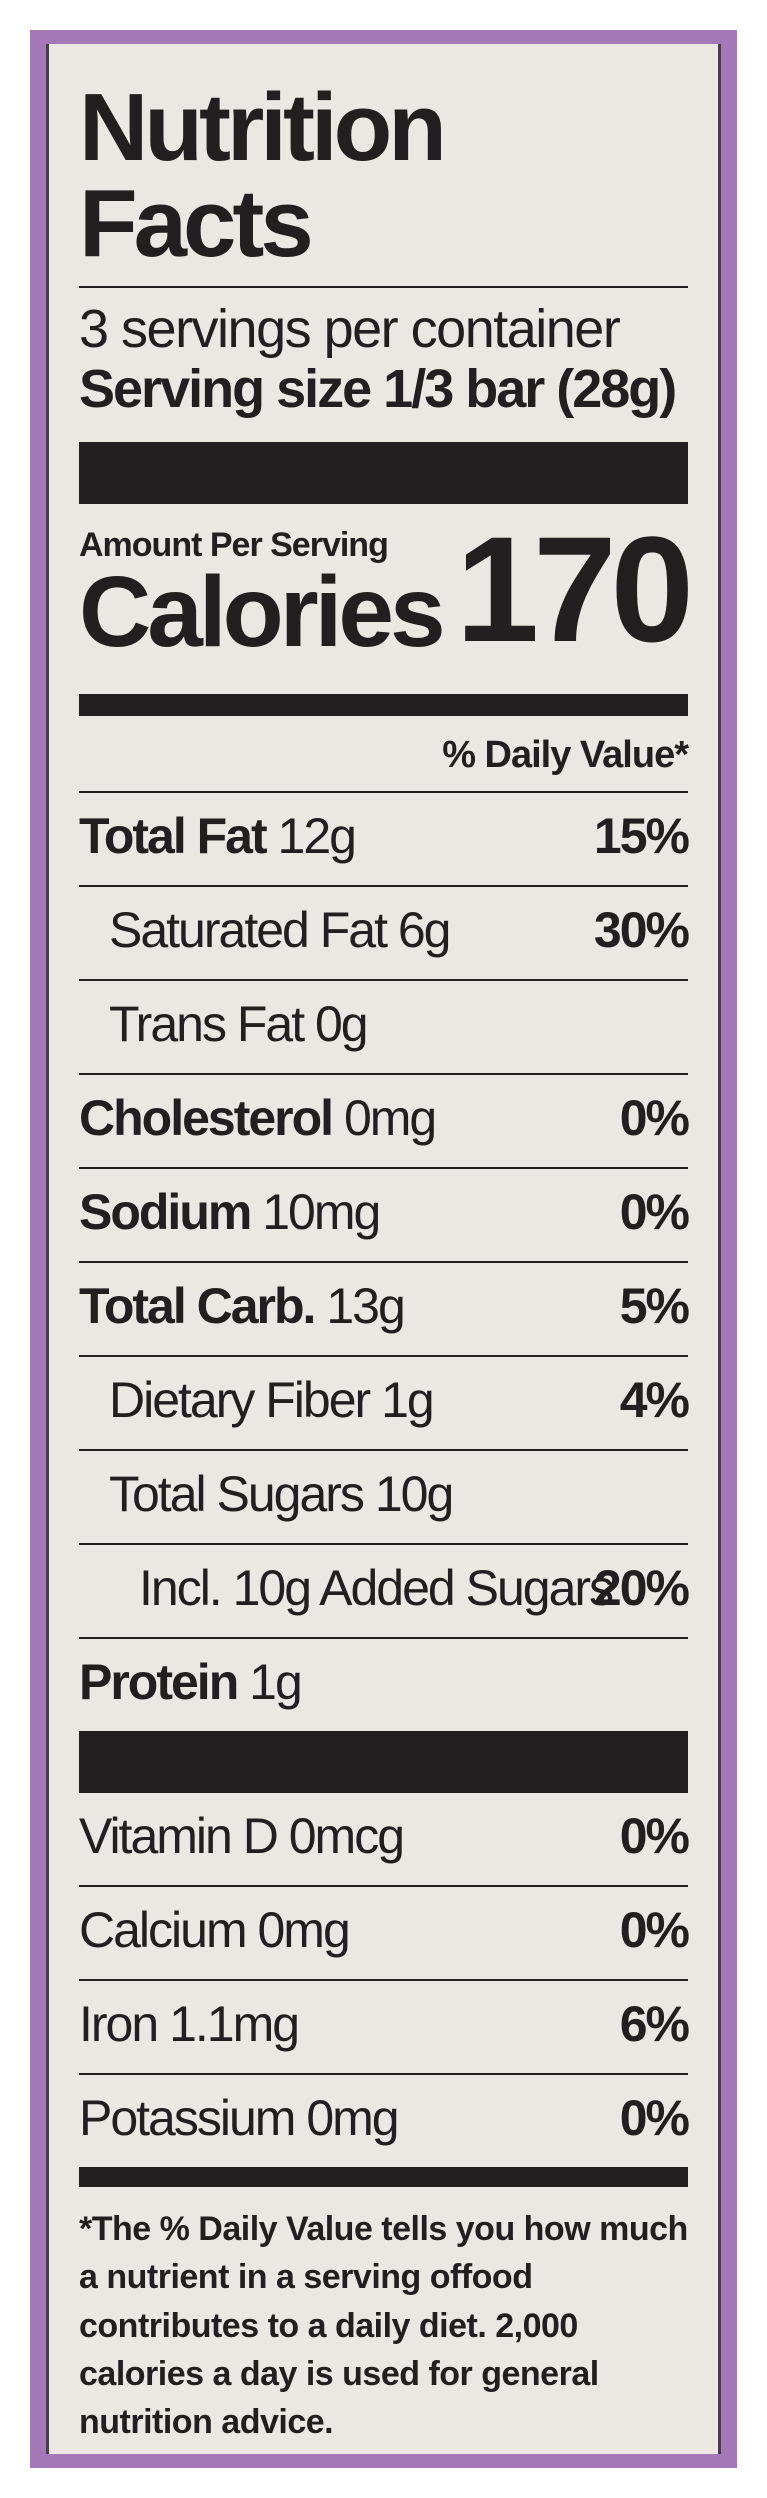  I want to click on serving-size-label: Serving size, so click(225, 389).